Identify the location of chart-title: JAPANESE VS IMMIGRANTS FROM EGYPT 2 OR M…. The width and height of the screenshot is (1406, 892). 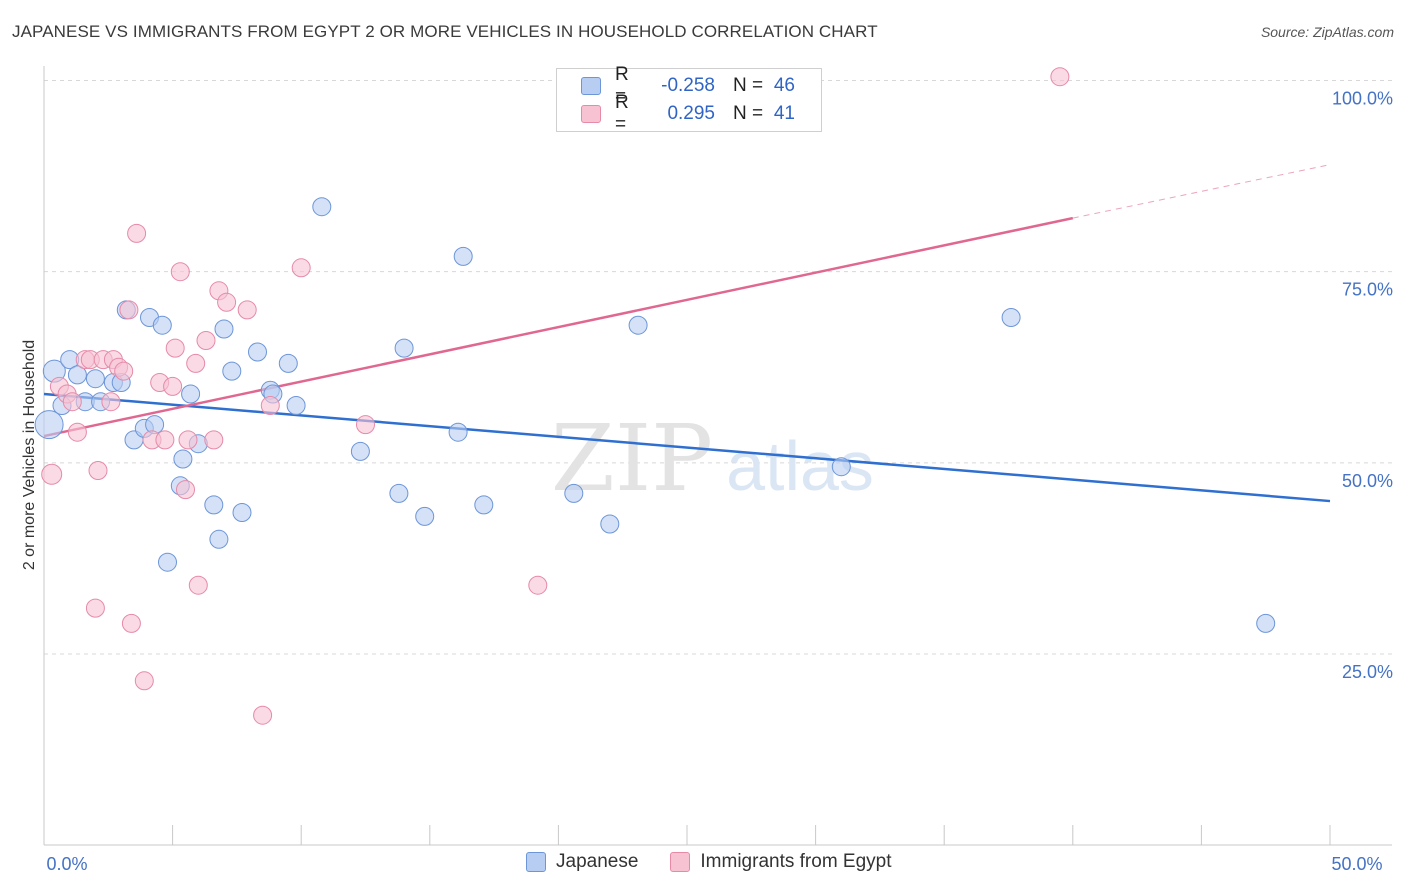
(445, 31).